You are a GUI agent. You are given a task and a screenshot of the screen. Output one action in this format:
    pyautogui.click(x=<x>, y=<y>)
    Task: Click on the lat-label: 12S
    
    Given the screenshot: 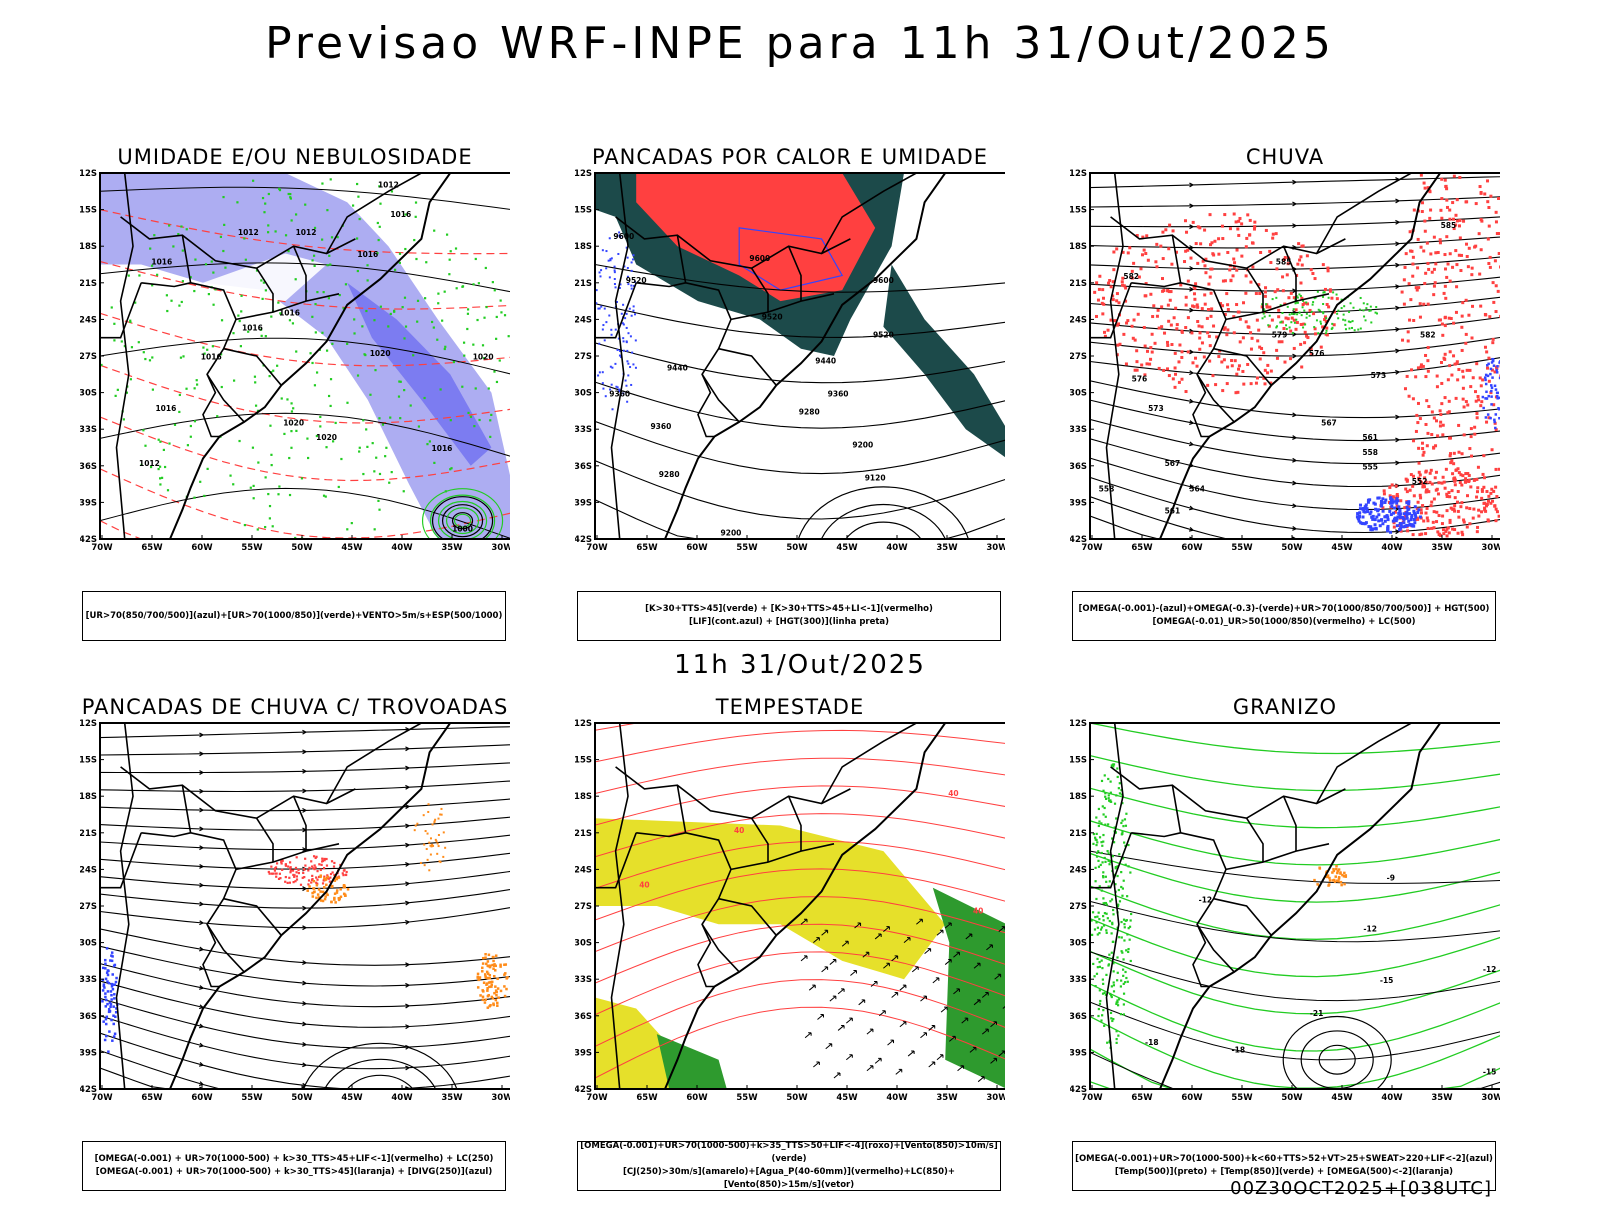 What is the action you would take?
    pyautogui.click(x=583, y=174)
    